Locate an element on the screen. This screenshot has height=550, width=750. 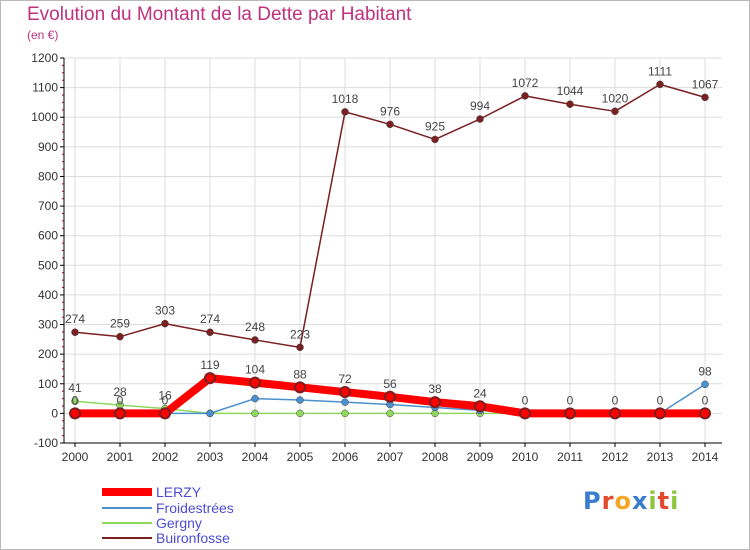
y-tick-label: 900 is located at coordinates (48, 147).